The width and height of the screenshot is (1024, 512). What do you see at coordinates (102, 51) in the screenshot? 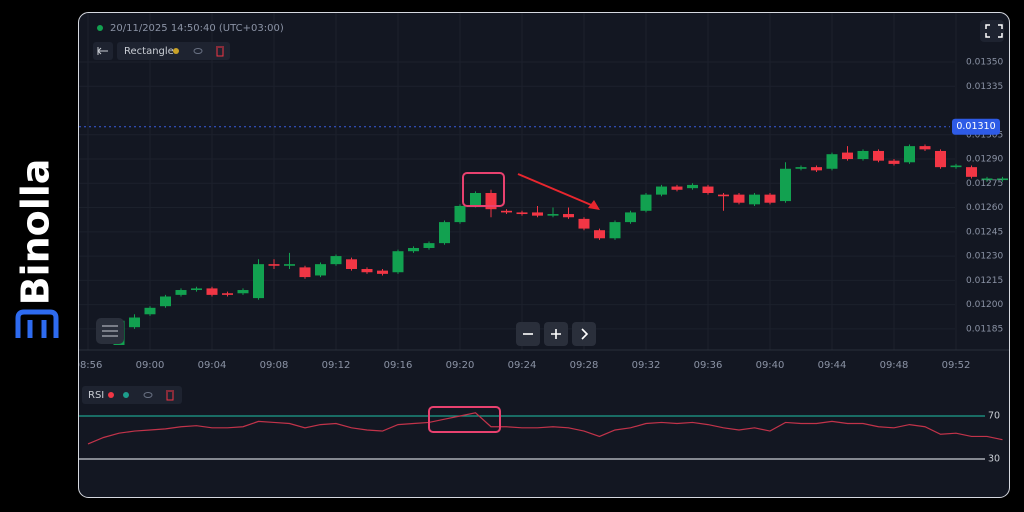
I see `collapse-icon` at bounding box center [102, 51].